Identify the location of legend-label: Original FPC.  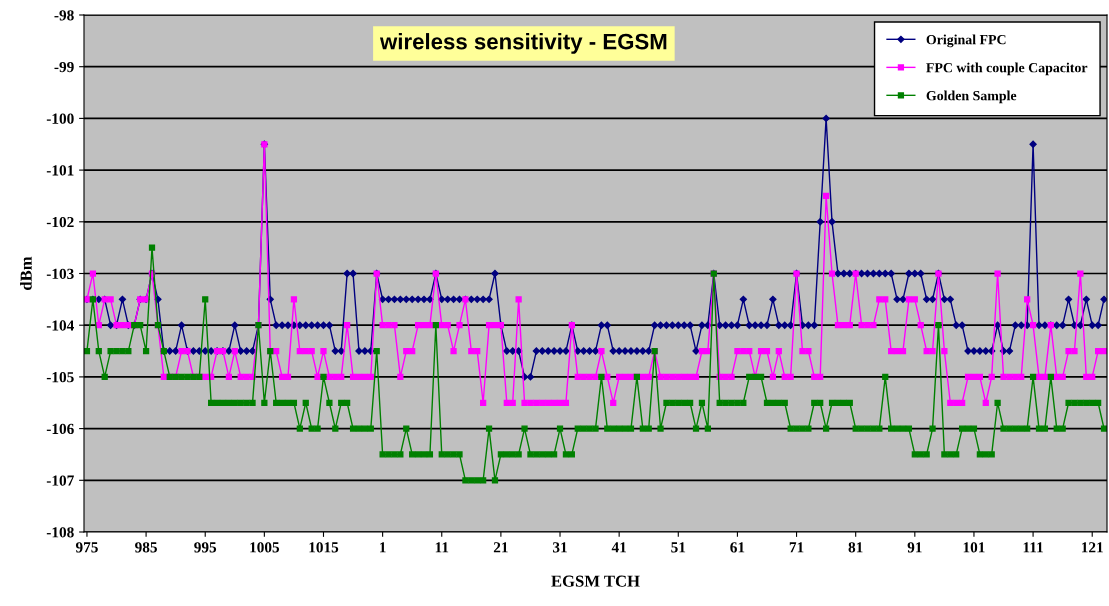
(966, 41).